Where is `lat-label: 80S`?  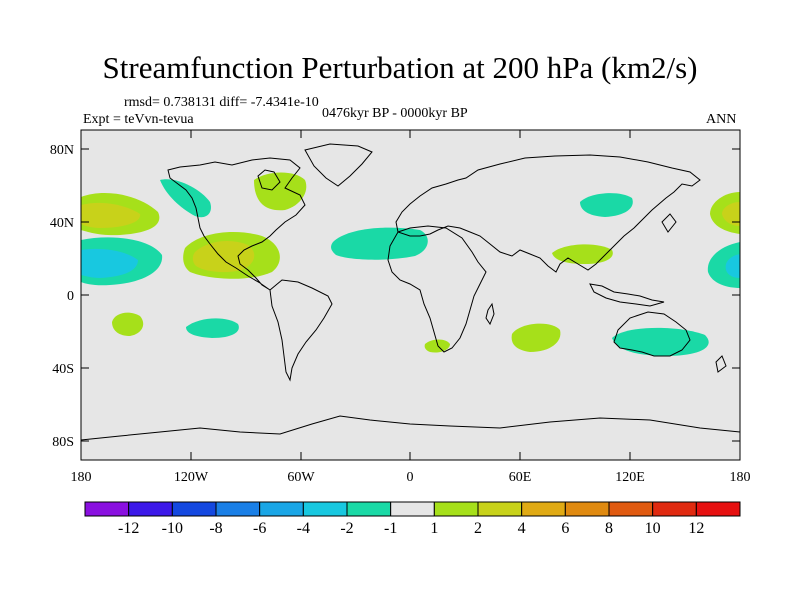 lat-label: 80S is located at coordinates (63, 442).